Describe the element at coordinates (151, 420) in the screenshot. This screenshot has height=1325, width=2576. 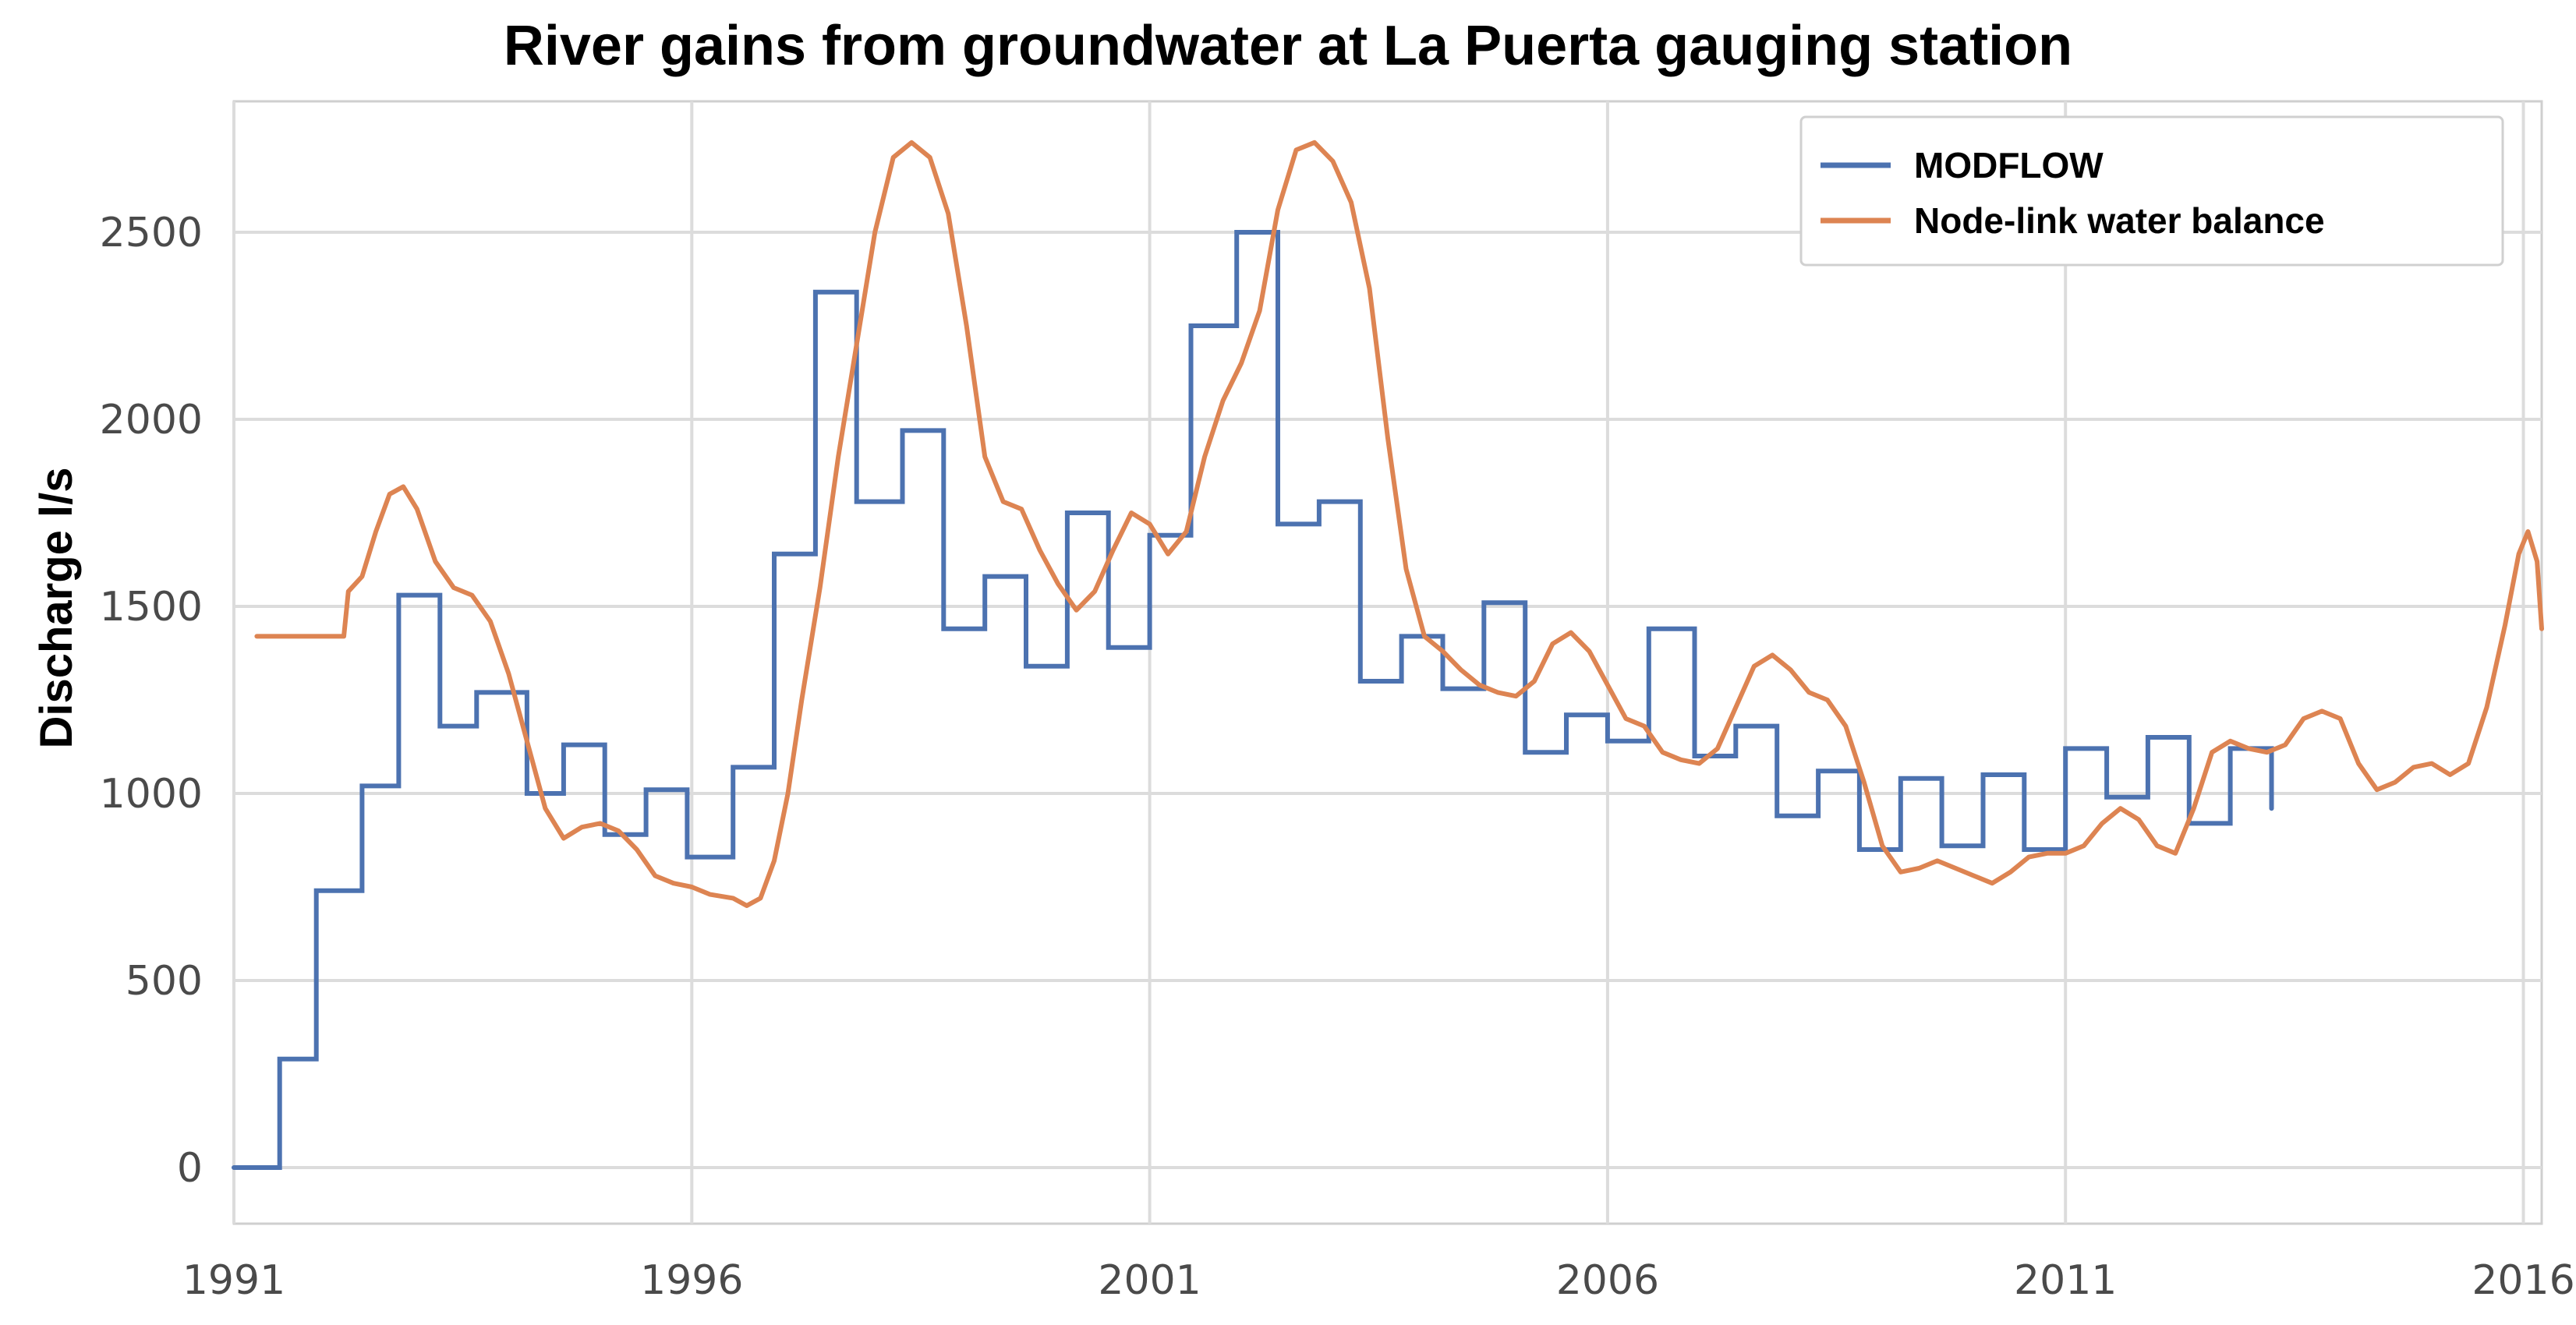
I see `y-tick-label: 2000` at that location.